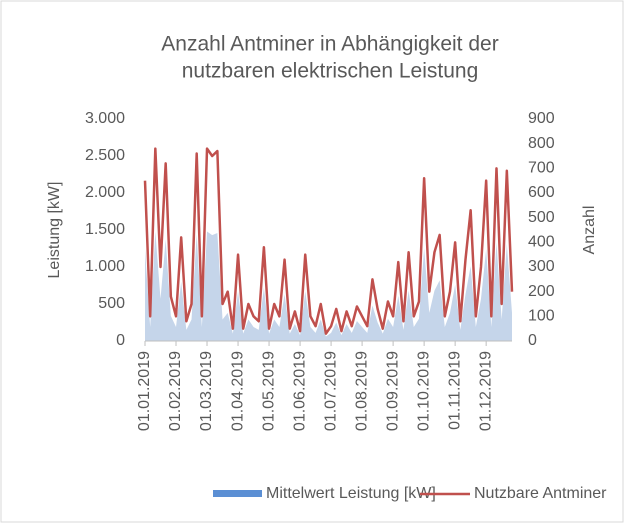  I want to click on x-tick-label: 01.02.2019, so click(175, 391).